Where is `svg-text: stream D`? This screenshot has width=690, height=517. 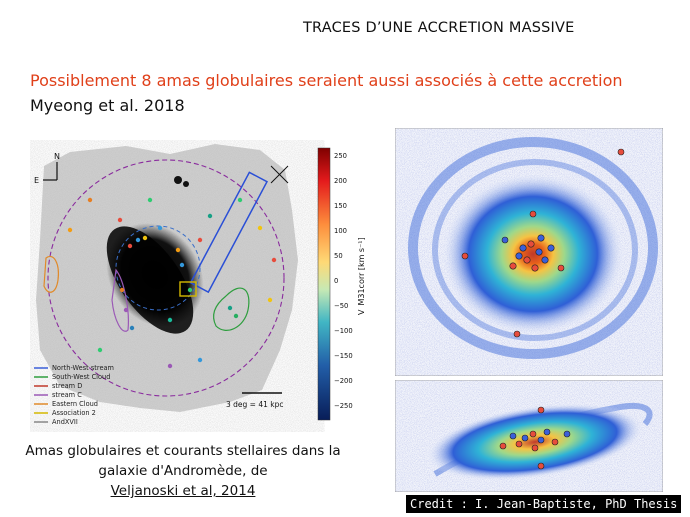 svg-text: stream D is located at coordinates (67, 386).